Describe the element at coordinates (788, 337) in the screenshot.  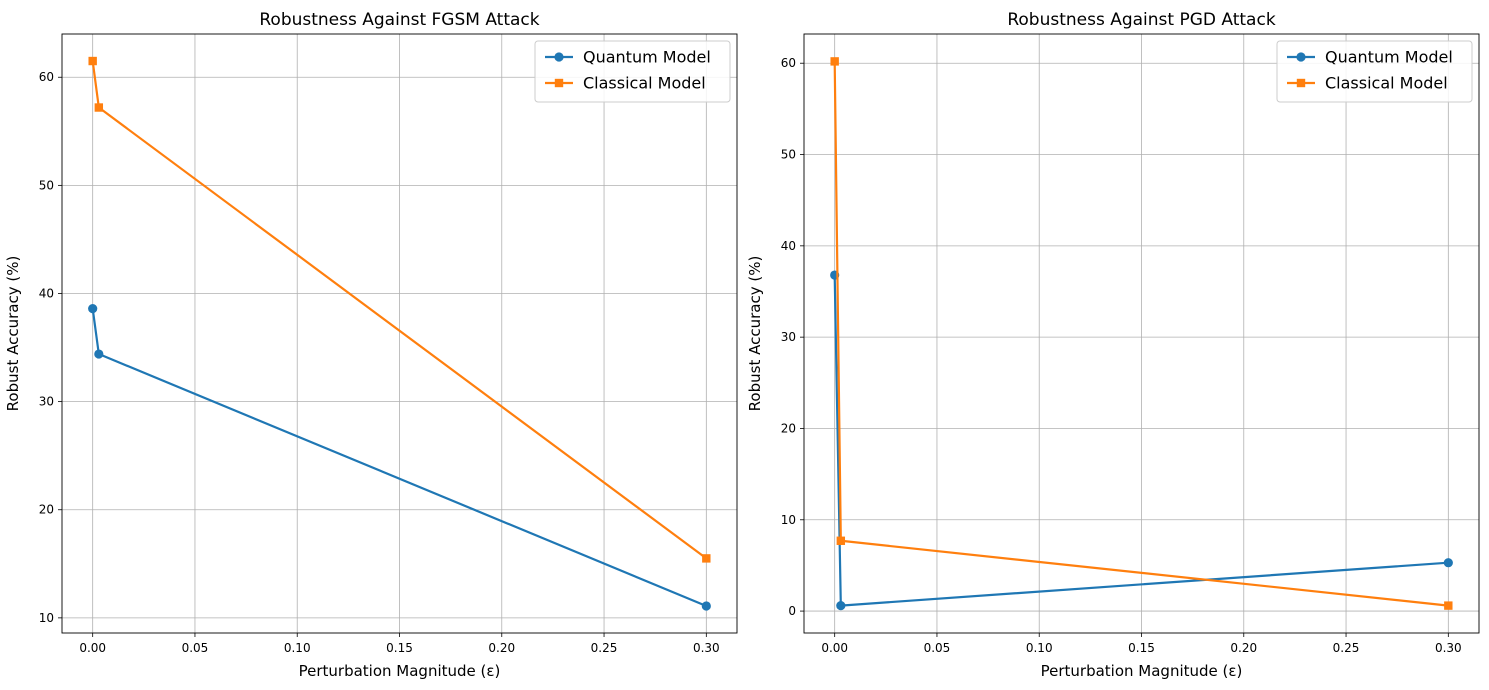
I see `chart1-ytick-label-3: 30` at that location.